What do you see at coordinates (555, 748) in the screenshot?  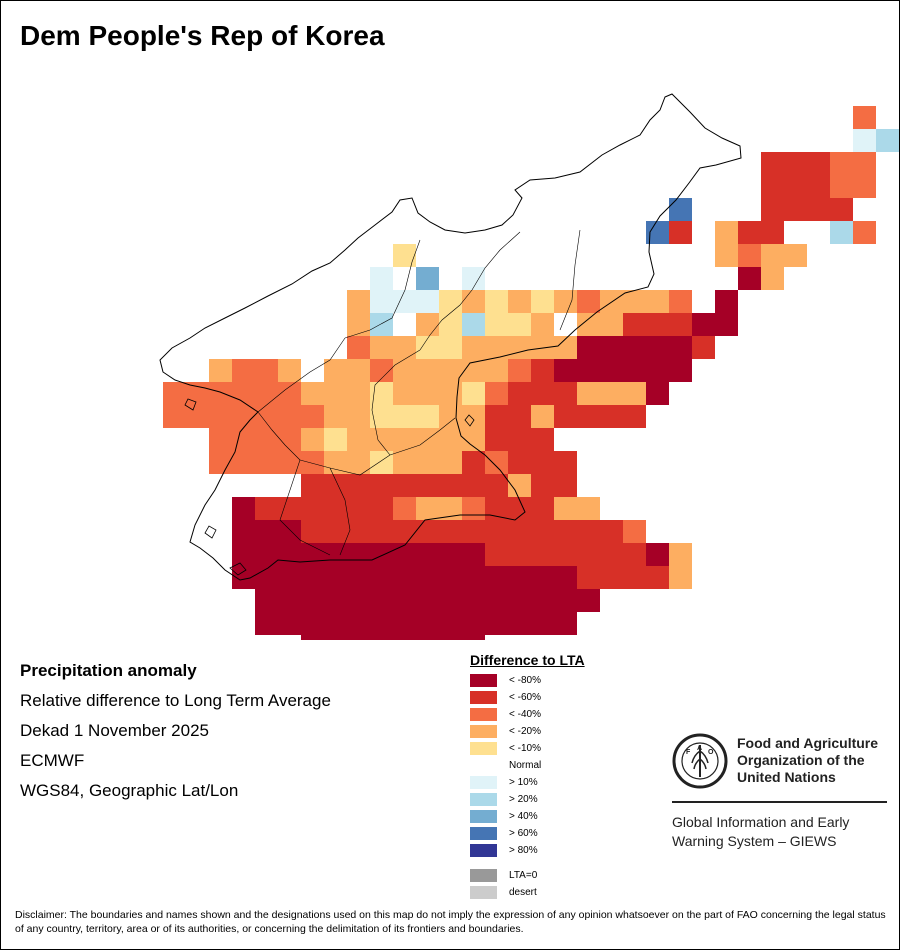 I see `legend-class-row: < -10%` at bounding box center [555, 748].